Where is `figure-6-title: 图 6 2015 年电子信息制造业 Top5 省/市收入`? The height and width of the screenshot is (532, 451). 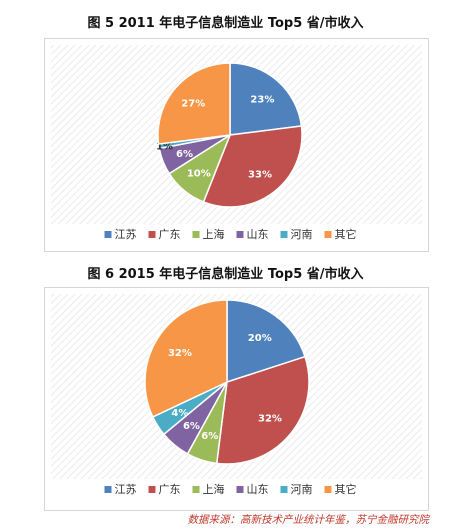 figure-6-title: 图 6 2015 年电子信息制造业 Top5 省/市收入 is located at coordinates (225, 274).